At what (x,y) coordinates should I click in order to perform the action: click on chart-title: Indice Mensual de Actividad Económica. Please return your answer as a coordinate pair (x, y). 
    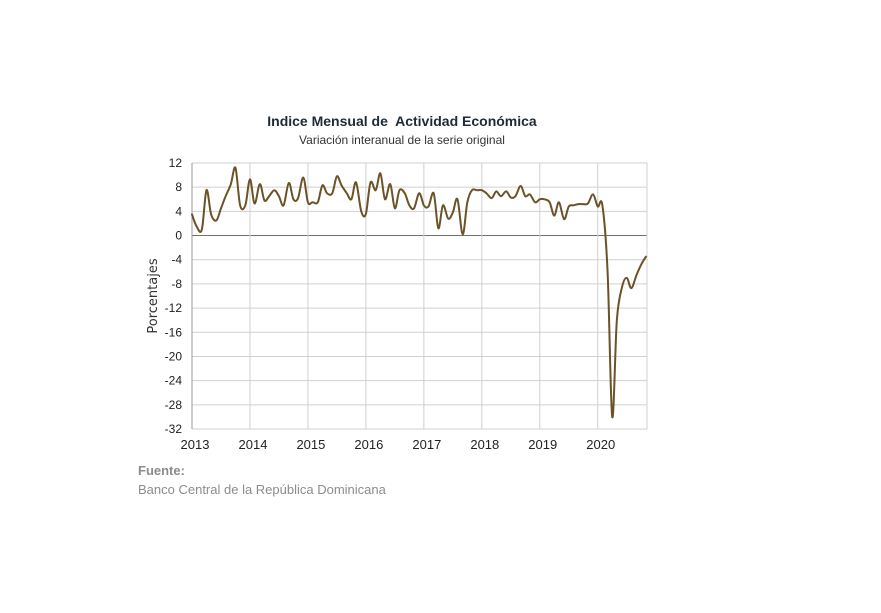
    Looking at the image, I should click on (402, 121).